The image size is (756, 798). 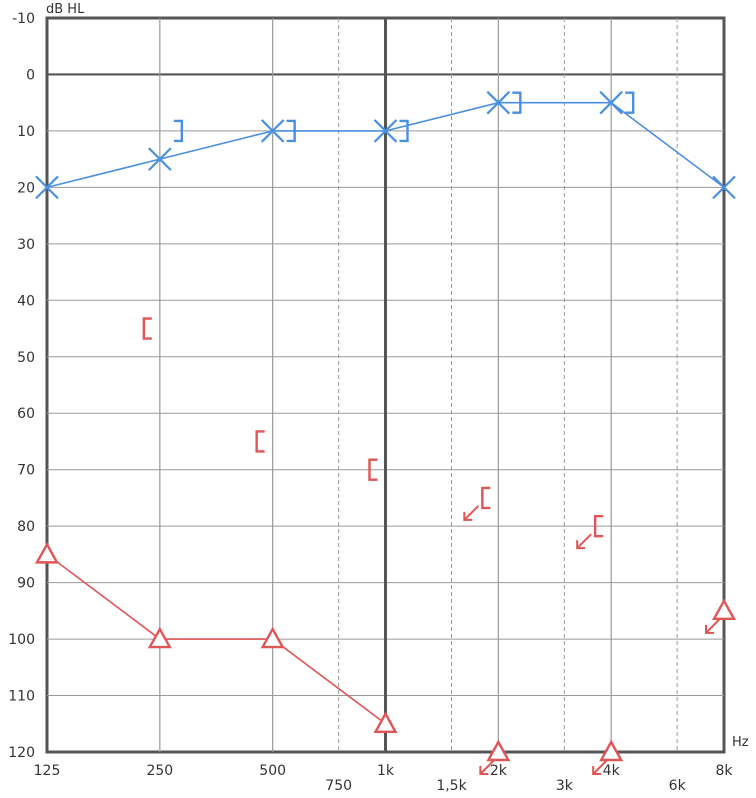 What do you see at coordinates (26, 414) in the screenshot?
I see `y-tick-label: 60` at bounding box center [26, 414].